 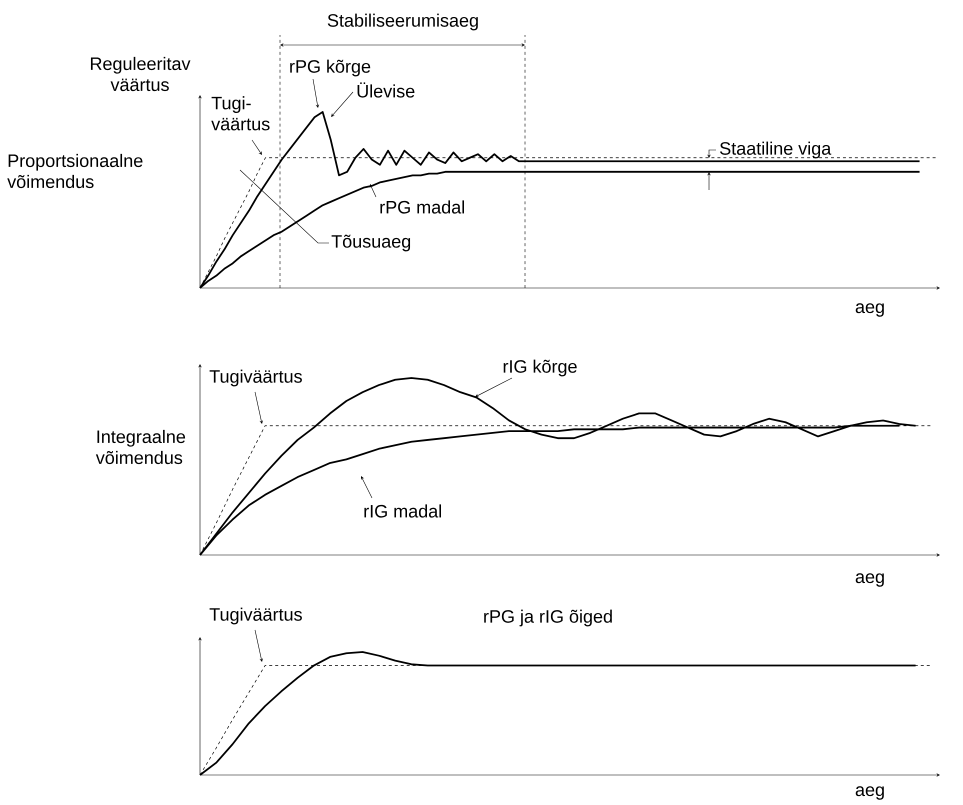 What do you see at coordinates (371, 243) in the screenshot?
I see `annotation: Tõusuaeg` at bounding box center [371, 243].